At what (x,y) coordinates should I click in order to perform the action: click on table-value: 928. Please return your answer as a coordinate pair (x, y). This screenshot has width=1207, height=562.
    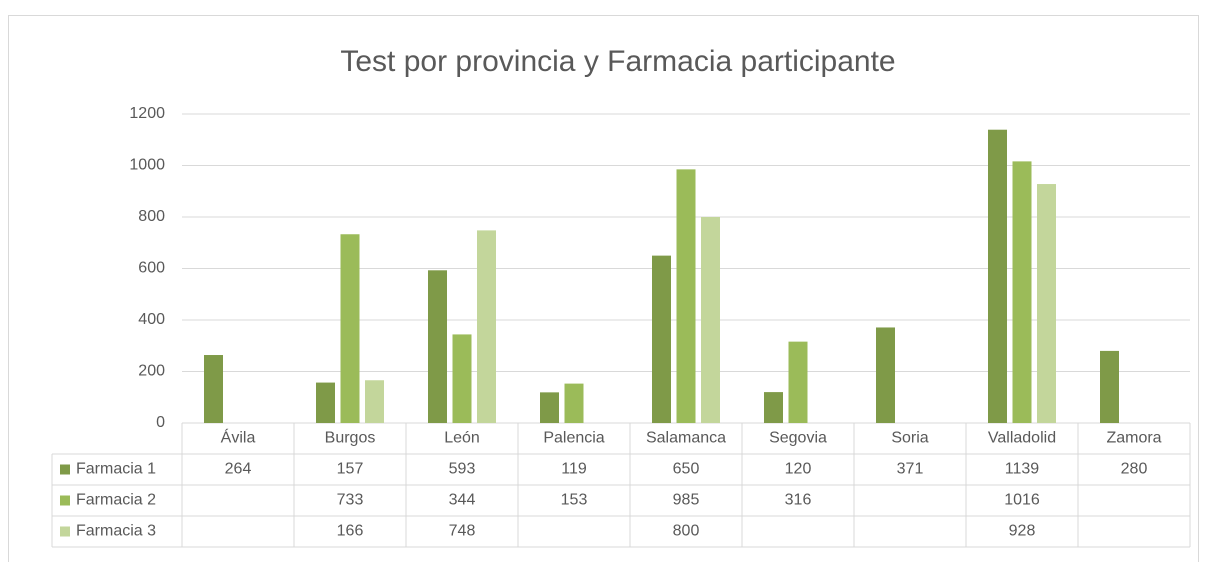
    Looking at the image, I should click on (1022, 531).